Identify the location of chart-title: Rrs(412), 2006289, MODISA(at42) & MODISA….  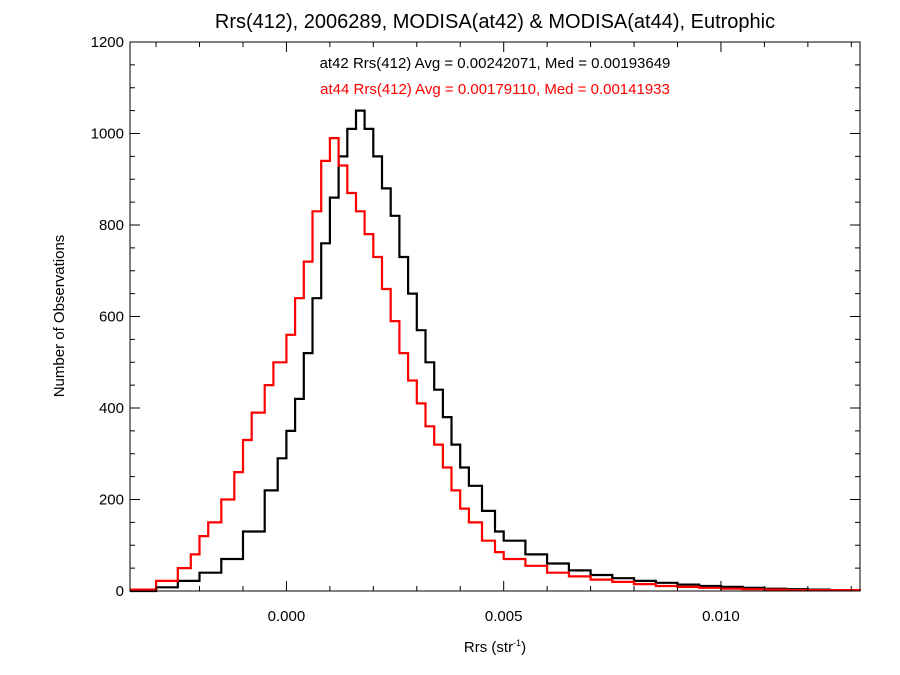
(495, 22).